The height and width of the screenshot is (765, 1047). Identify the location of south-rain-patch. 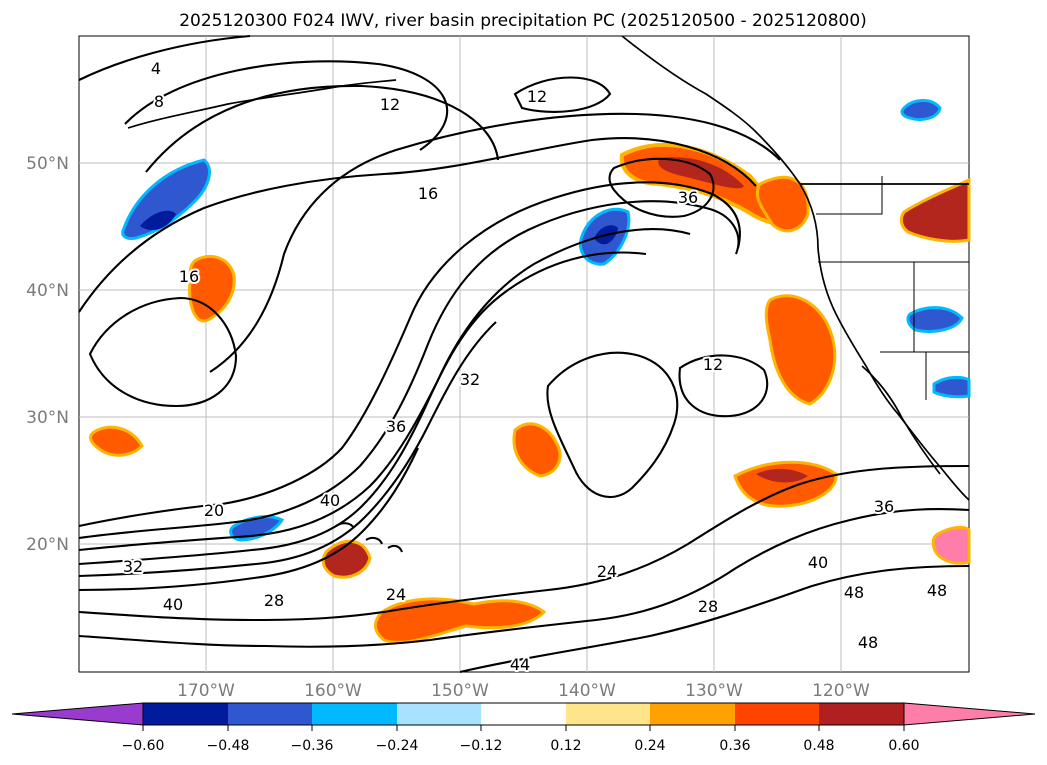
(460, 620).